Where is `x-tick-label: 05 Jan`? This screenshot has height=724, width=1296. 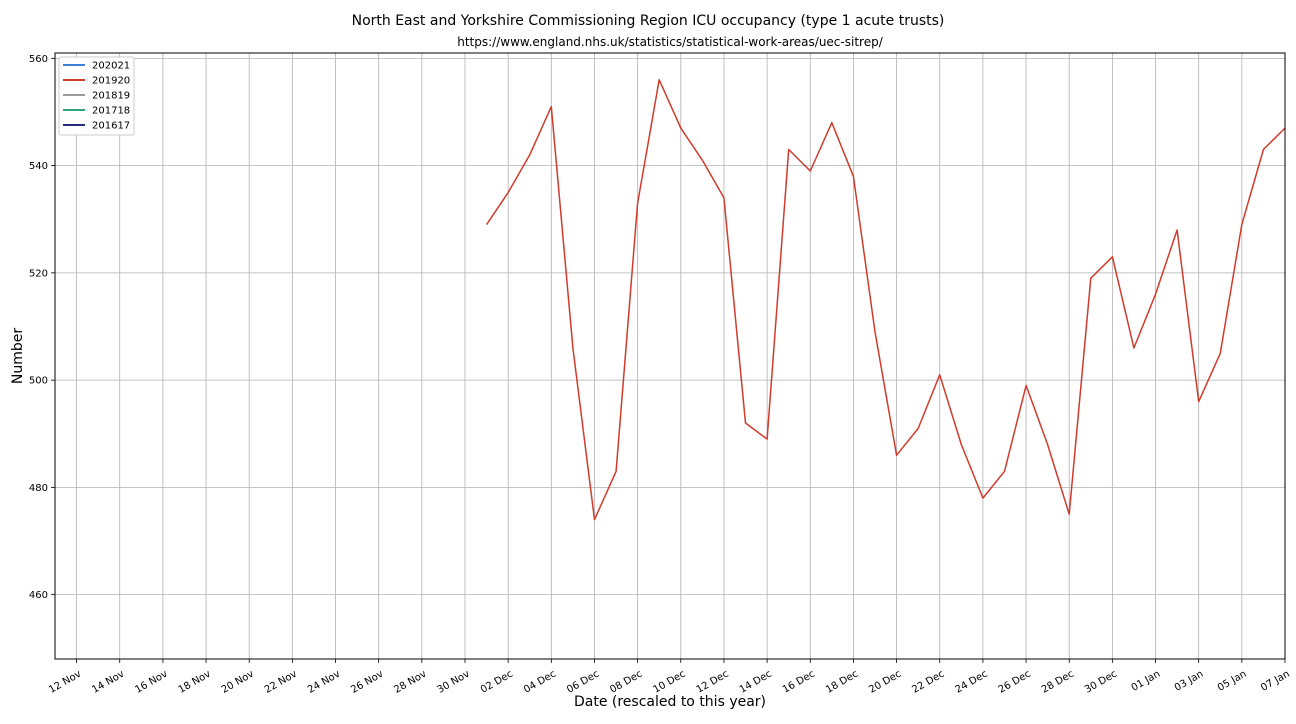
x-tick-label: 05 Jan is located at coordinates (1232, 681).